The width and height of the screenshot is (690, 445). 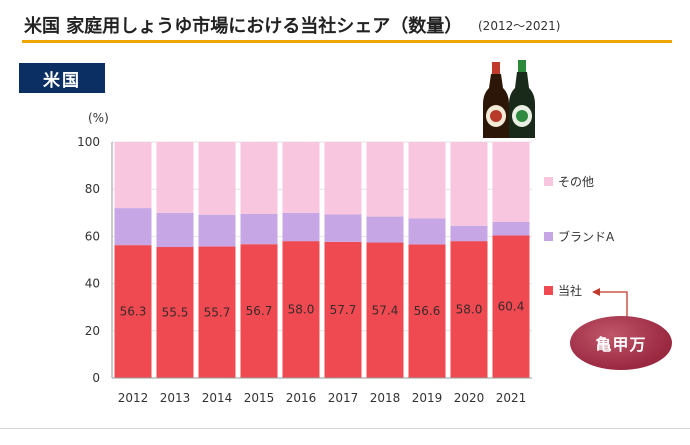 I want to click on data-label: 57.4, so click(x=385, y=310).